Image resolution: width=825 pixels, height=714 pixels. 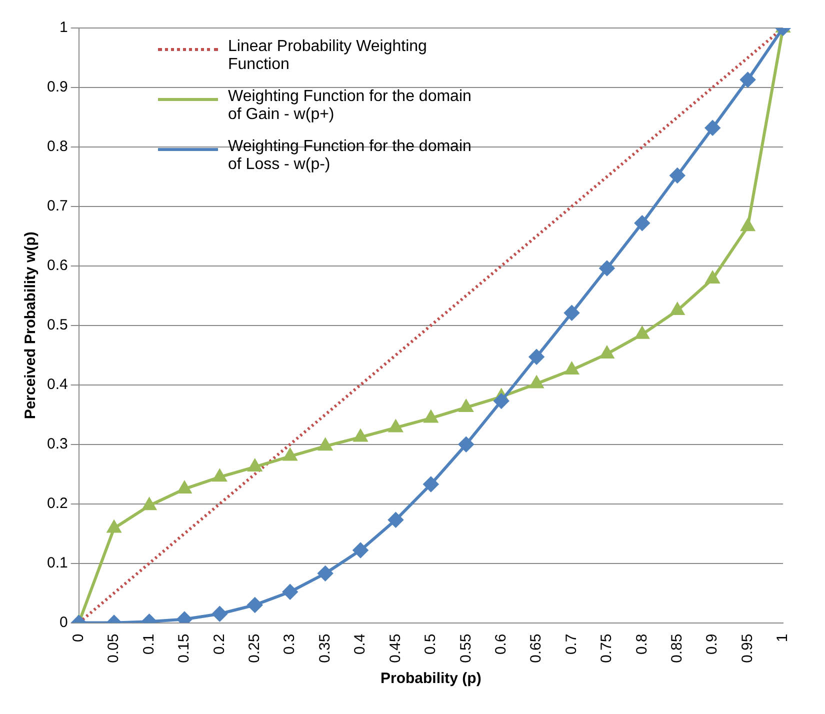 What do you see at coordinates (325, 649) in the screenshot?
I see `x-tick-label: 0.35` at bounding box center [325, 649].